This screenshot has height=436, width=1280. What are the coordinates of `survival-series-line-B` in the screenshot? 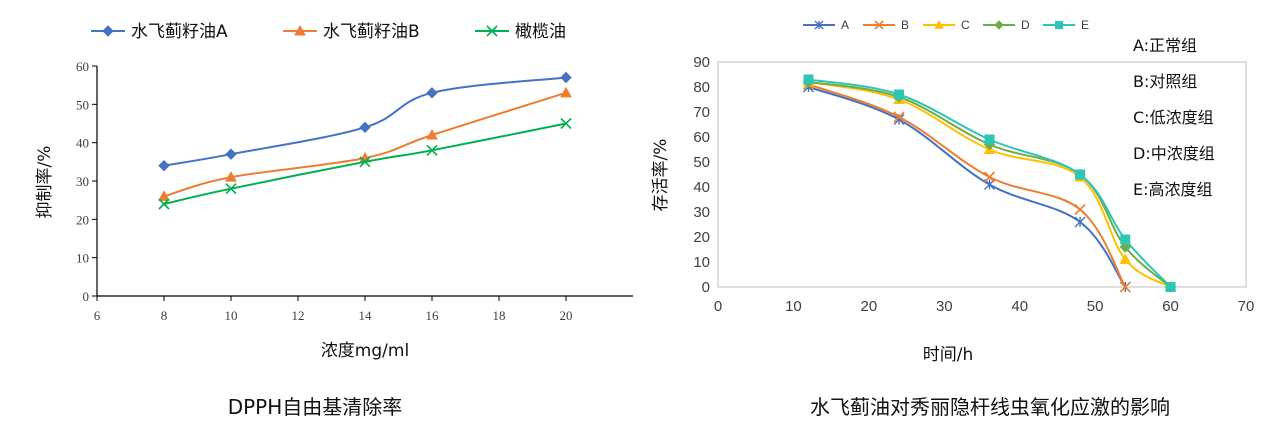 It's located at (967, 185).